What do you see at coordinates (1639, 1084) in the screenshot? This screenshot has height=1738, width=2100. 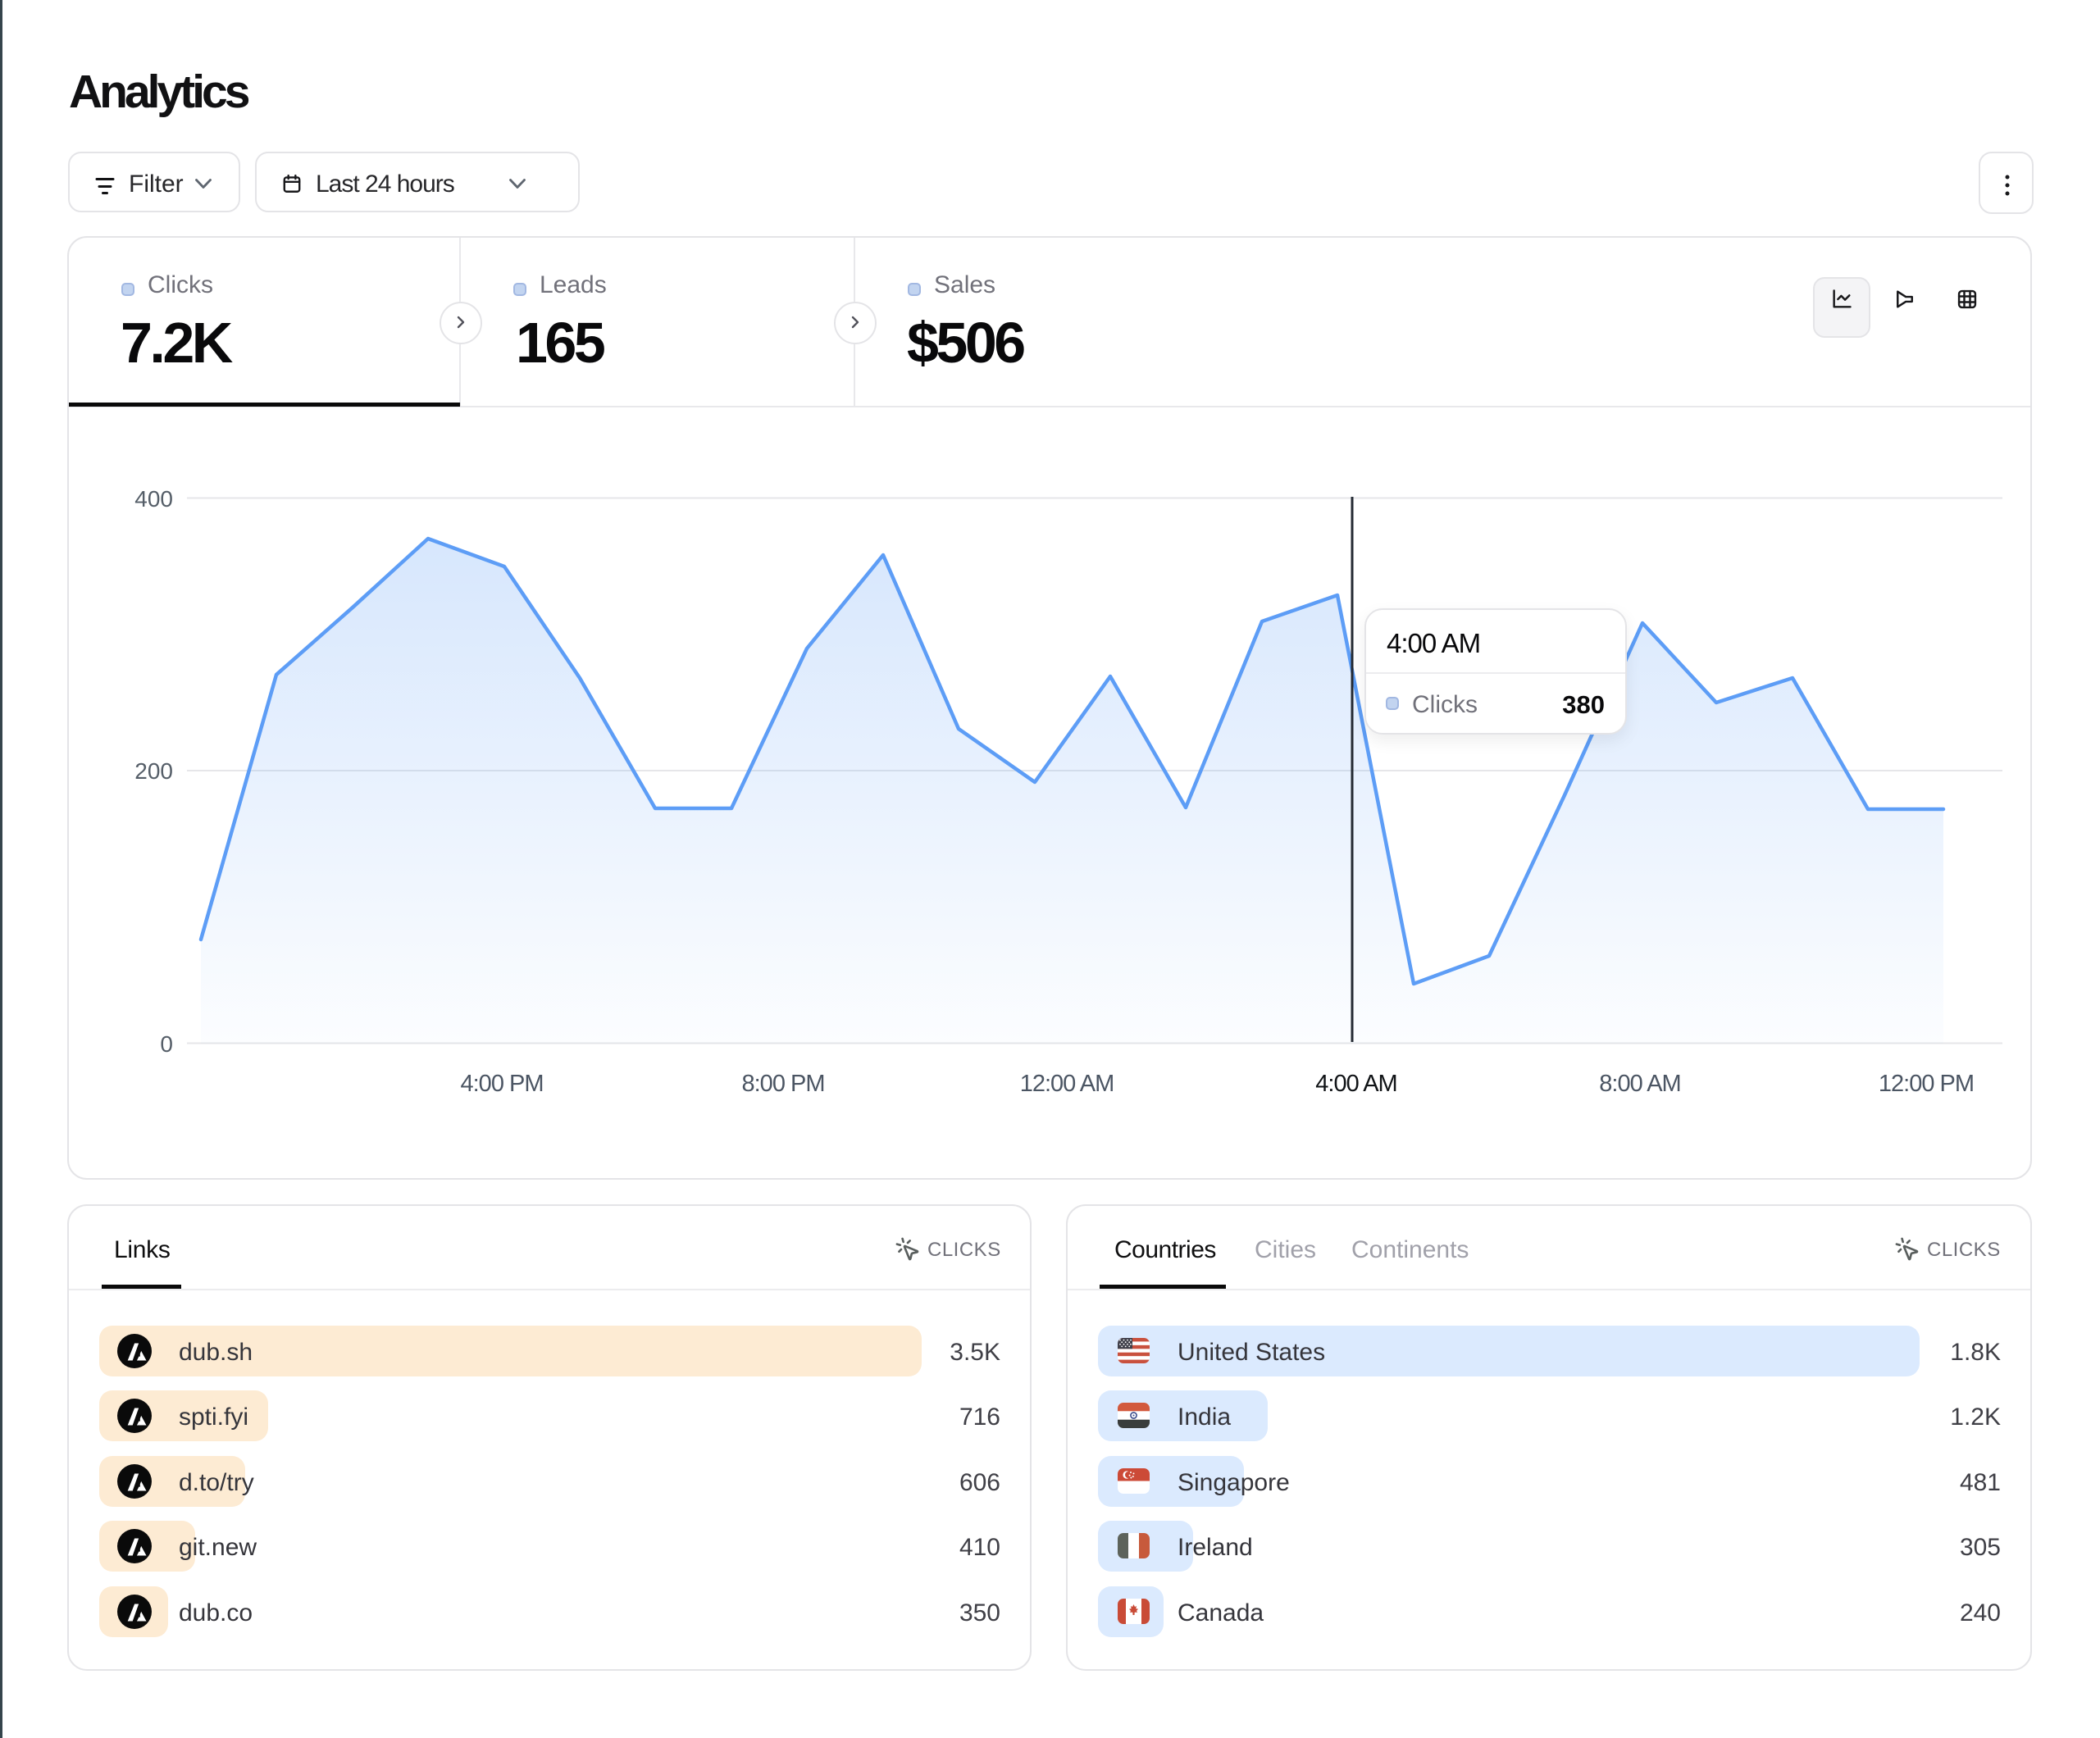 I see `svg-text: 8:00 AM` at bounding box center [1639, 1084].